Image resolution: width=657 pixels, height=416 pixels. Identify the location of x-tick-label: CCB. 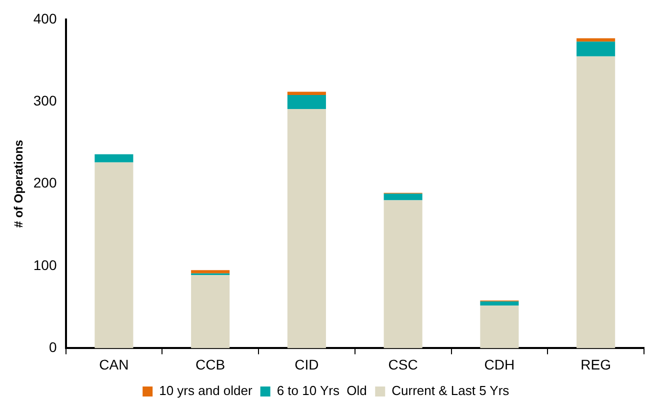
(211, 364).